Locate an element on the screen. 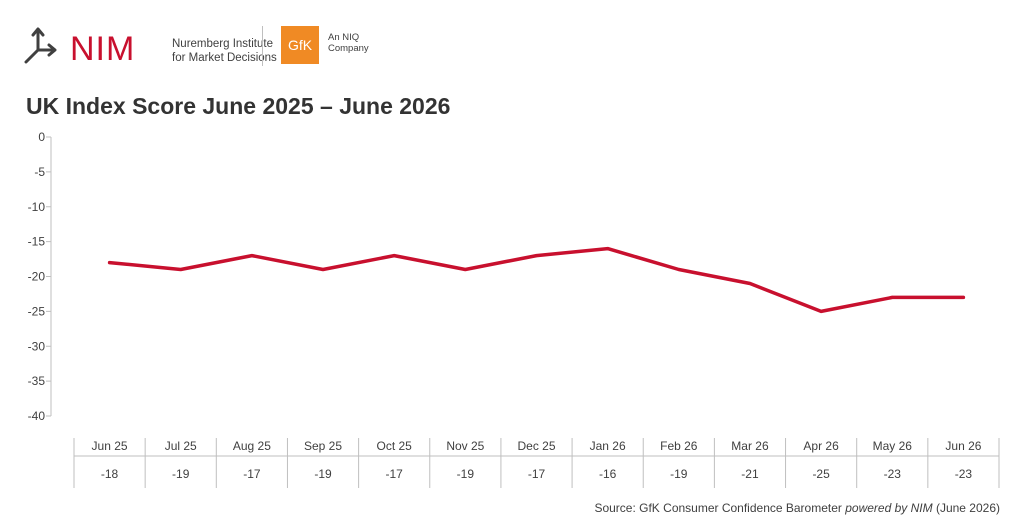  x-tick-label: Apr 26 is located at coordinates (821, 446).